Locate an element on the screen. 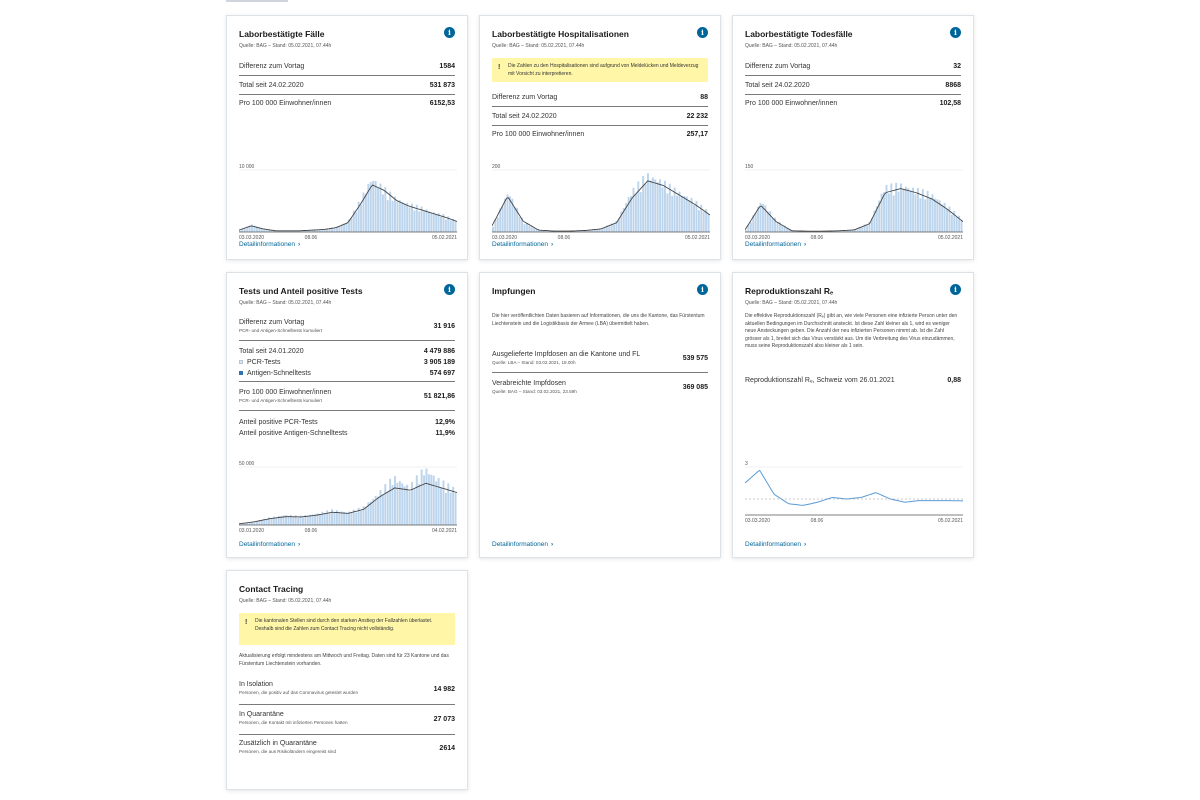 Image resolution: width=1200 pixels, height=800 pixels. row-value: 27 073 is located at coordinates (444, 719).